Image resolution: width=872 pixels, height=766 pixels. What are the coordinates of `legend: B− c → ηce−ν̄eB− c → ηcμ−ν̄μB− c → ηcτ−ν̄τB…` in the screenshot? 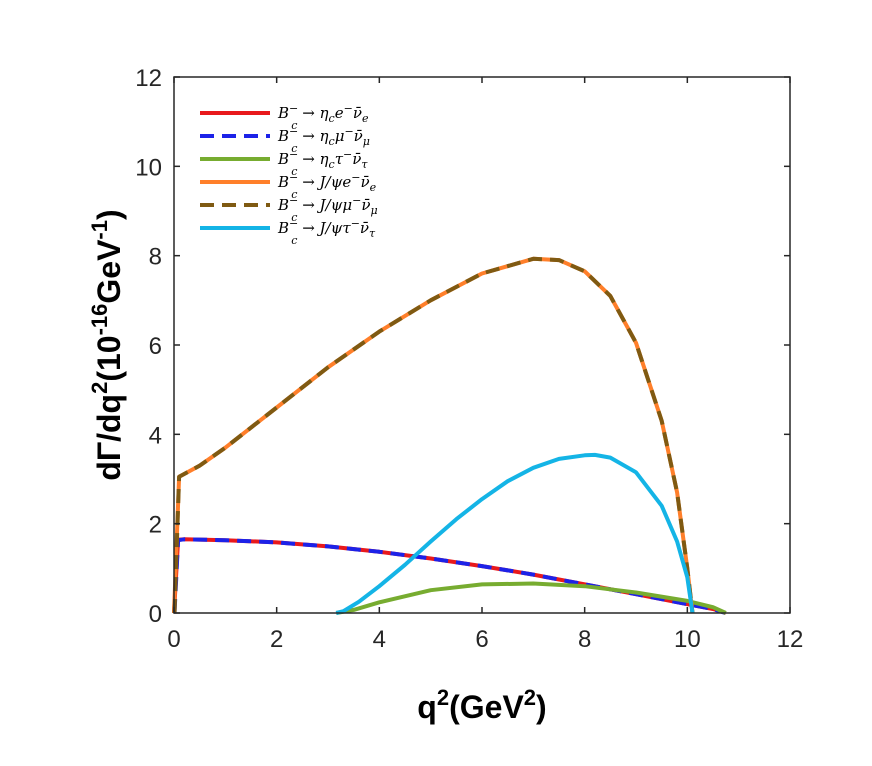 It's located at (289, 174).